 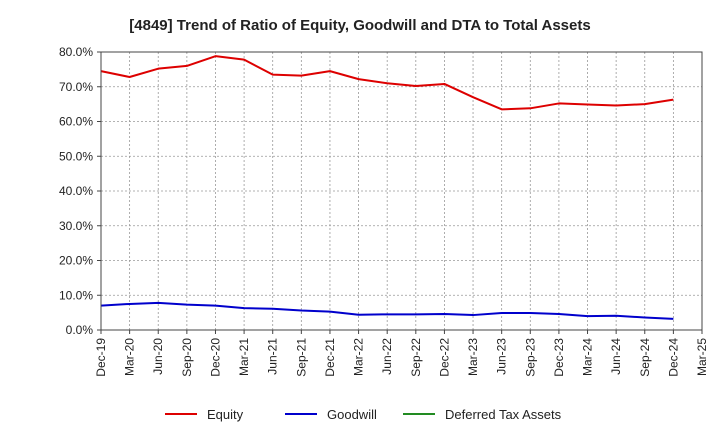 What do you see at coordinates (158, 356) in the screenshot?
I see `x-tick-label: Jun-20` at bounding box center [158, 356].